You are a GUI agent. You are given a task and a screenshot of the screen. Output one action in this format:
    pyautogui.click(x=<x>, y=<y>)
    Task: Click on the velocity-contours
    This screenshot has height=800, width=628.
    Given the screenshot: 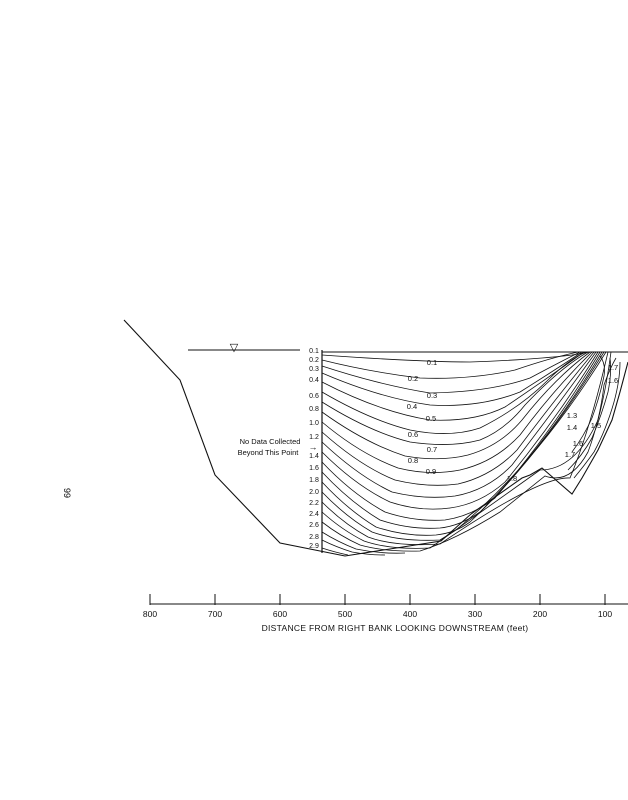 What is the action you would take?
    pyautogui.click(x=471, y=453)
    